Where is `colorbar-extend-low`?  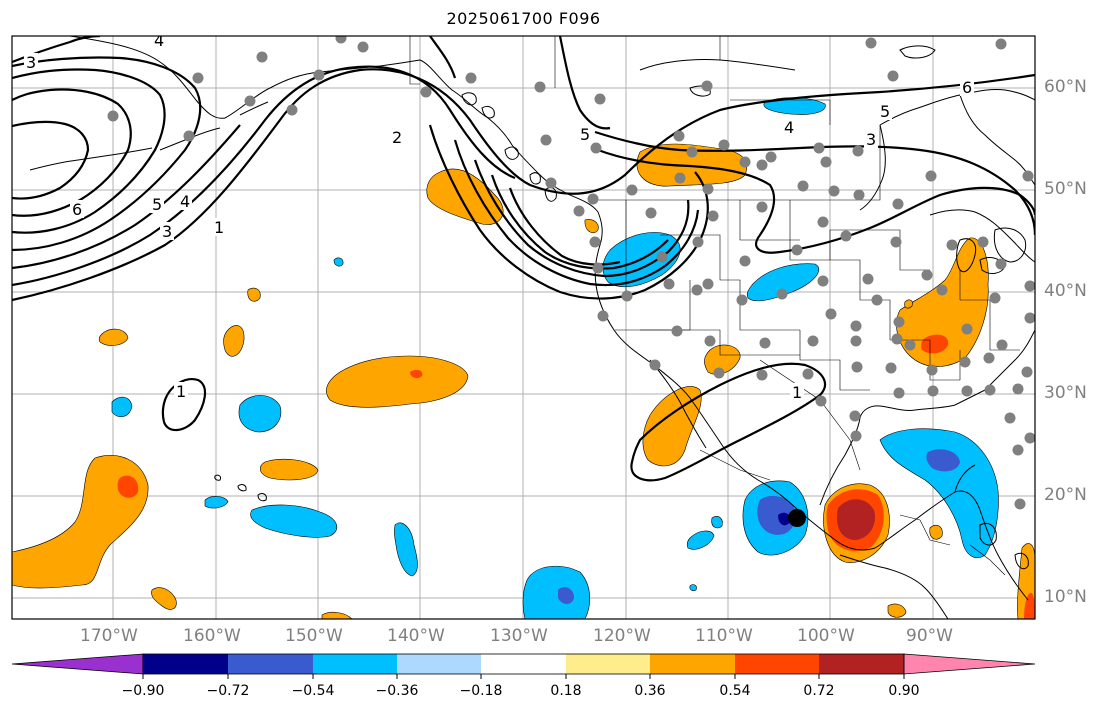
colorbar-extend-low is located at coordinates (77, 664).